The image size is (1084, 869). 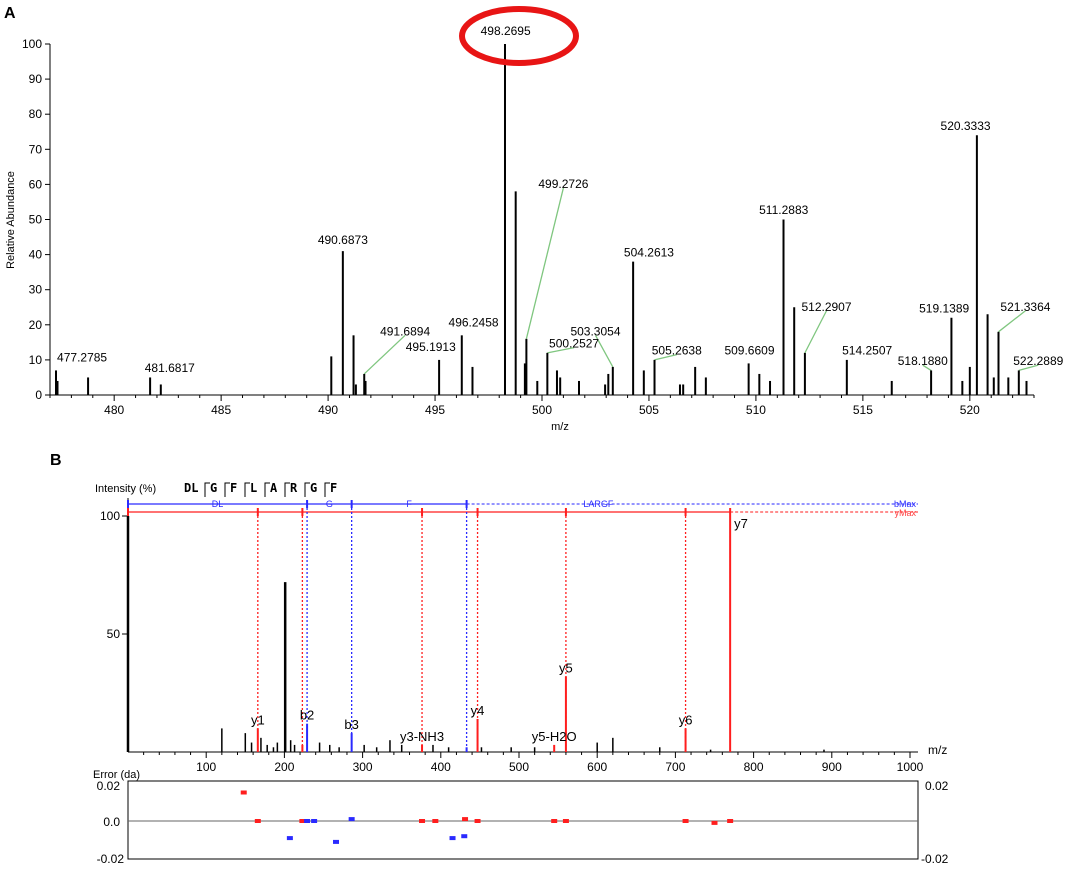 What do you see at coordinates (32, 44) in the screenshot?
I see `y-tick-label: 100` at bounding box center [32, 44].